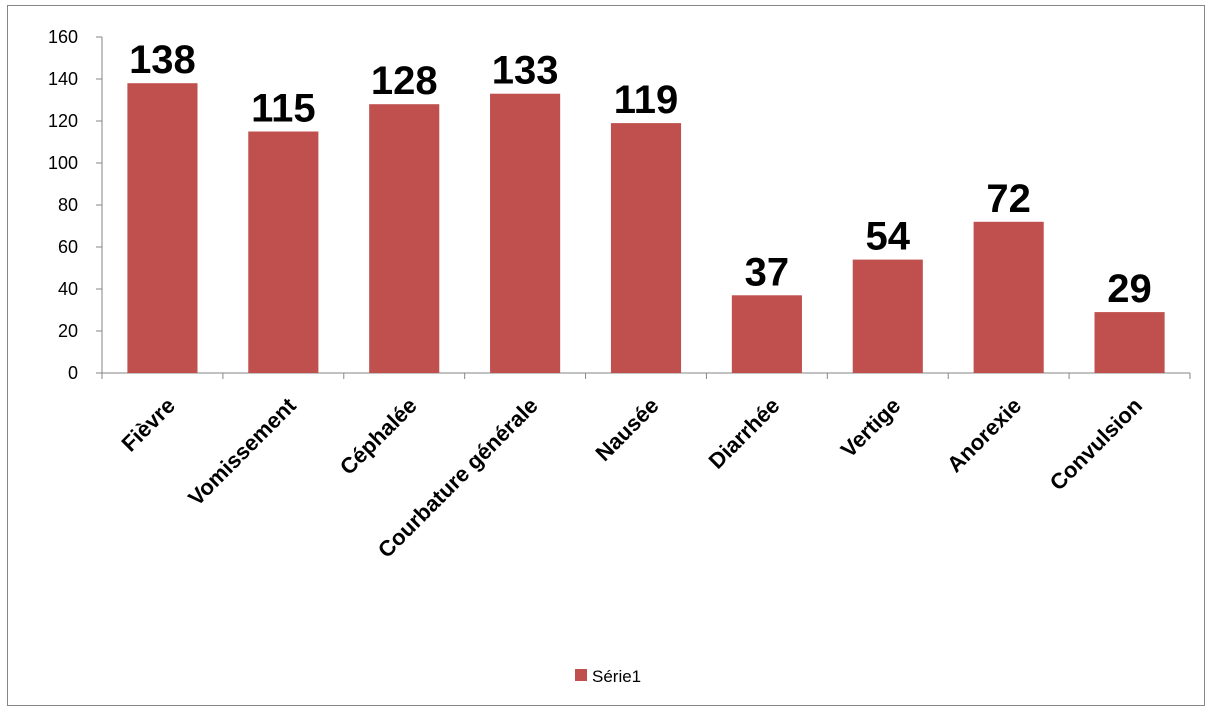 Image resolution: width=1215 pixels, height=713 pixels. I want to click on legend-swatch, so click(581, 675).